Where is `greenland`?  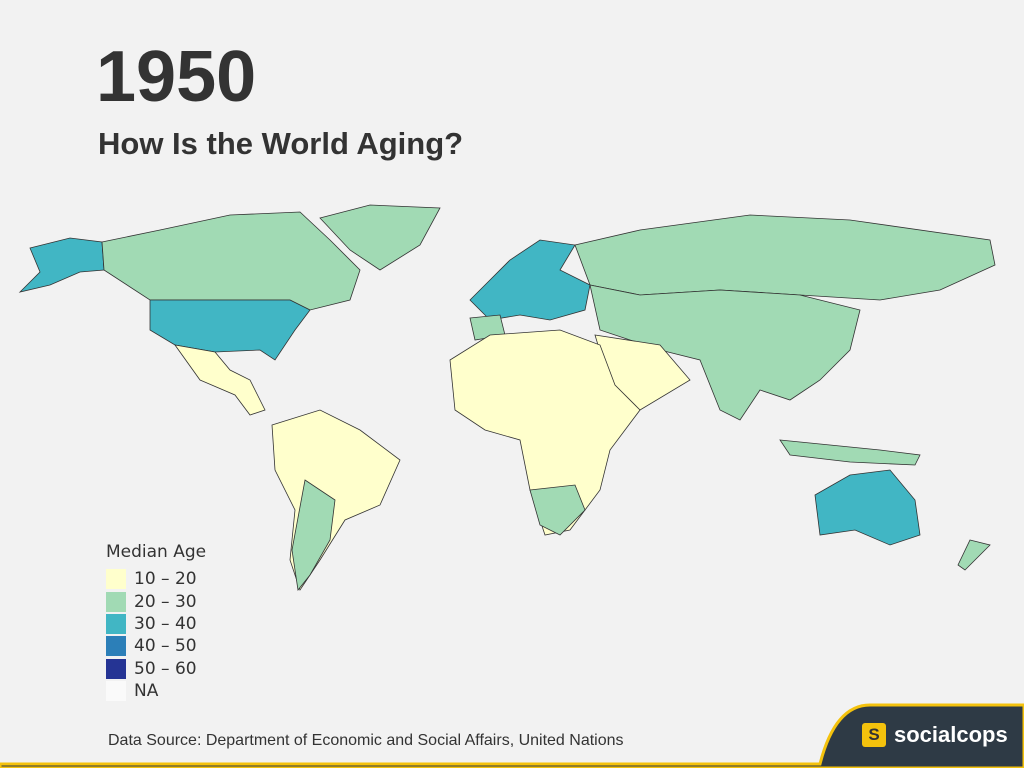 greenland is located at coordinates (380, 237).